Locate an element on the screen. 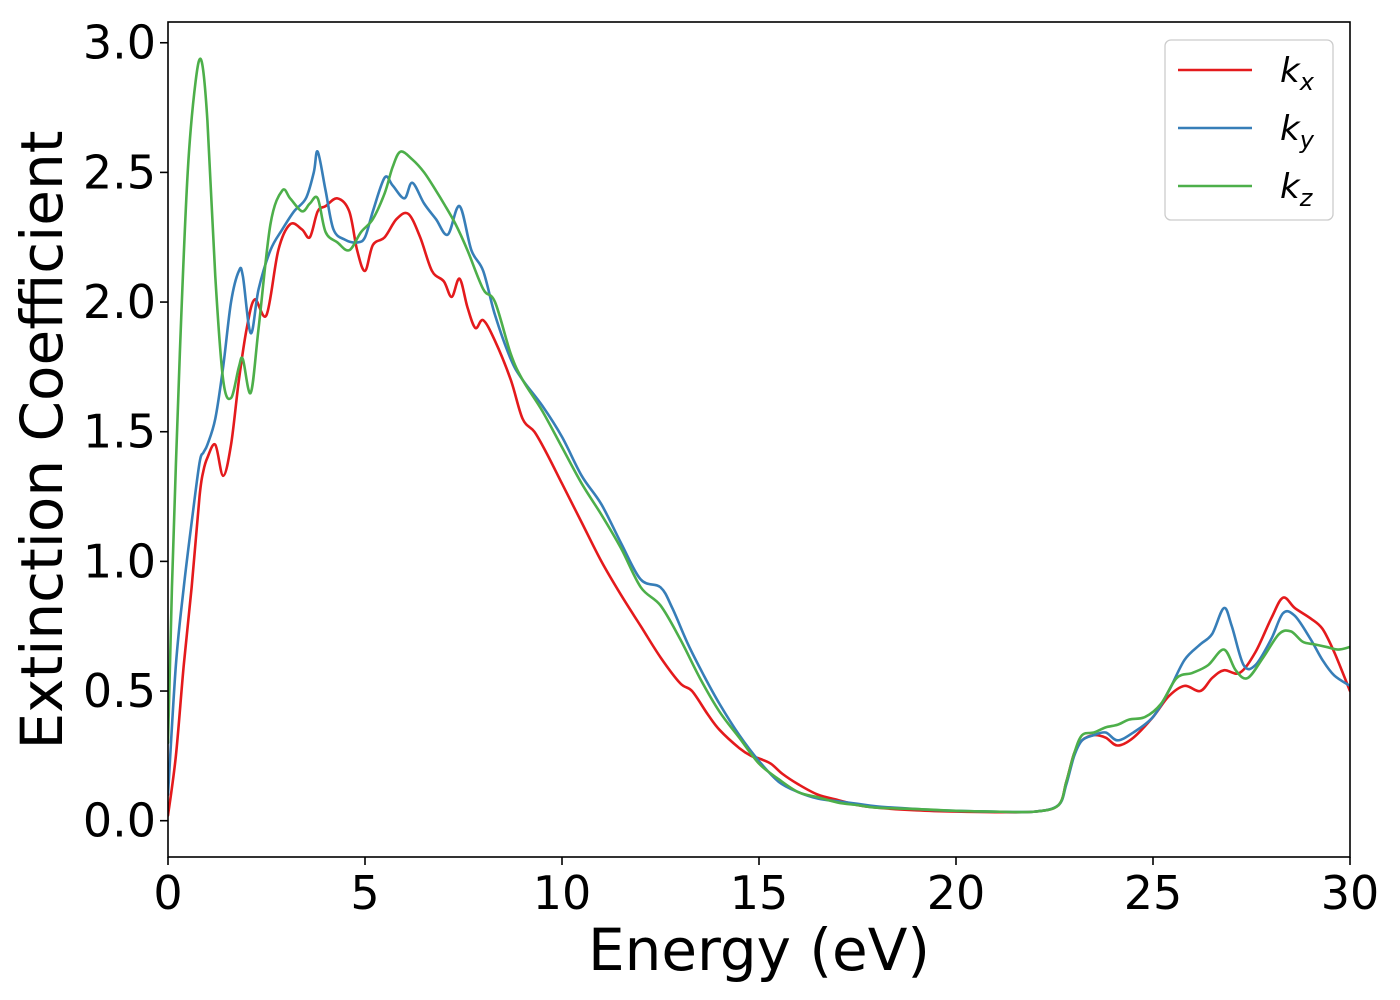  x-axis-ticks: 0 5 10 15 20 25 30 is located at coordinates (766, 888).